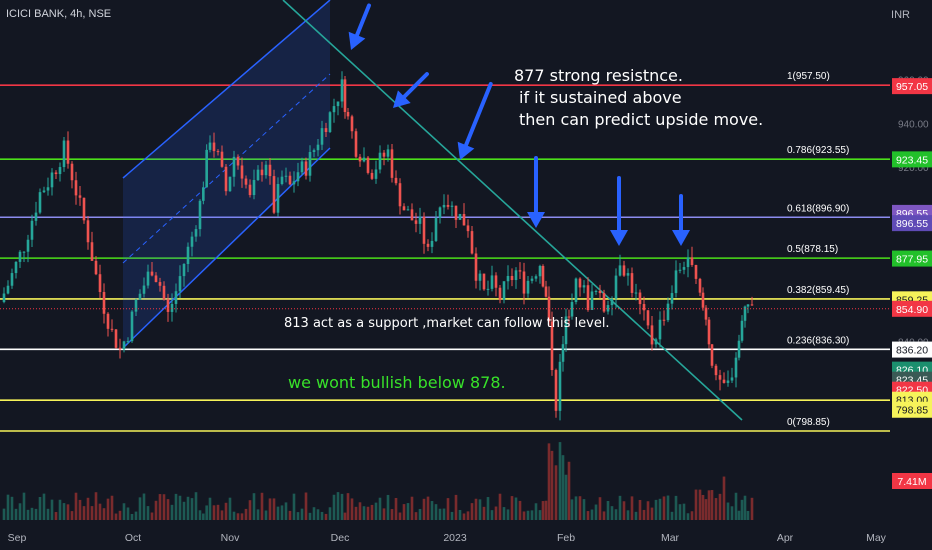  Describe the element at coordinates (536, 192) in the screenshot. I see `arrow-down-icon` at that location.